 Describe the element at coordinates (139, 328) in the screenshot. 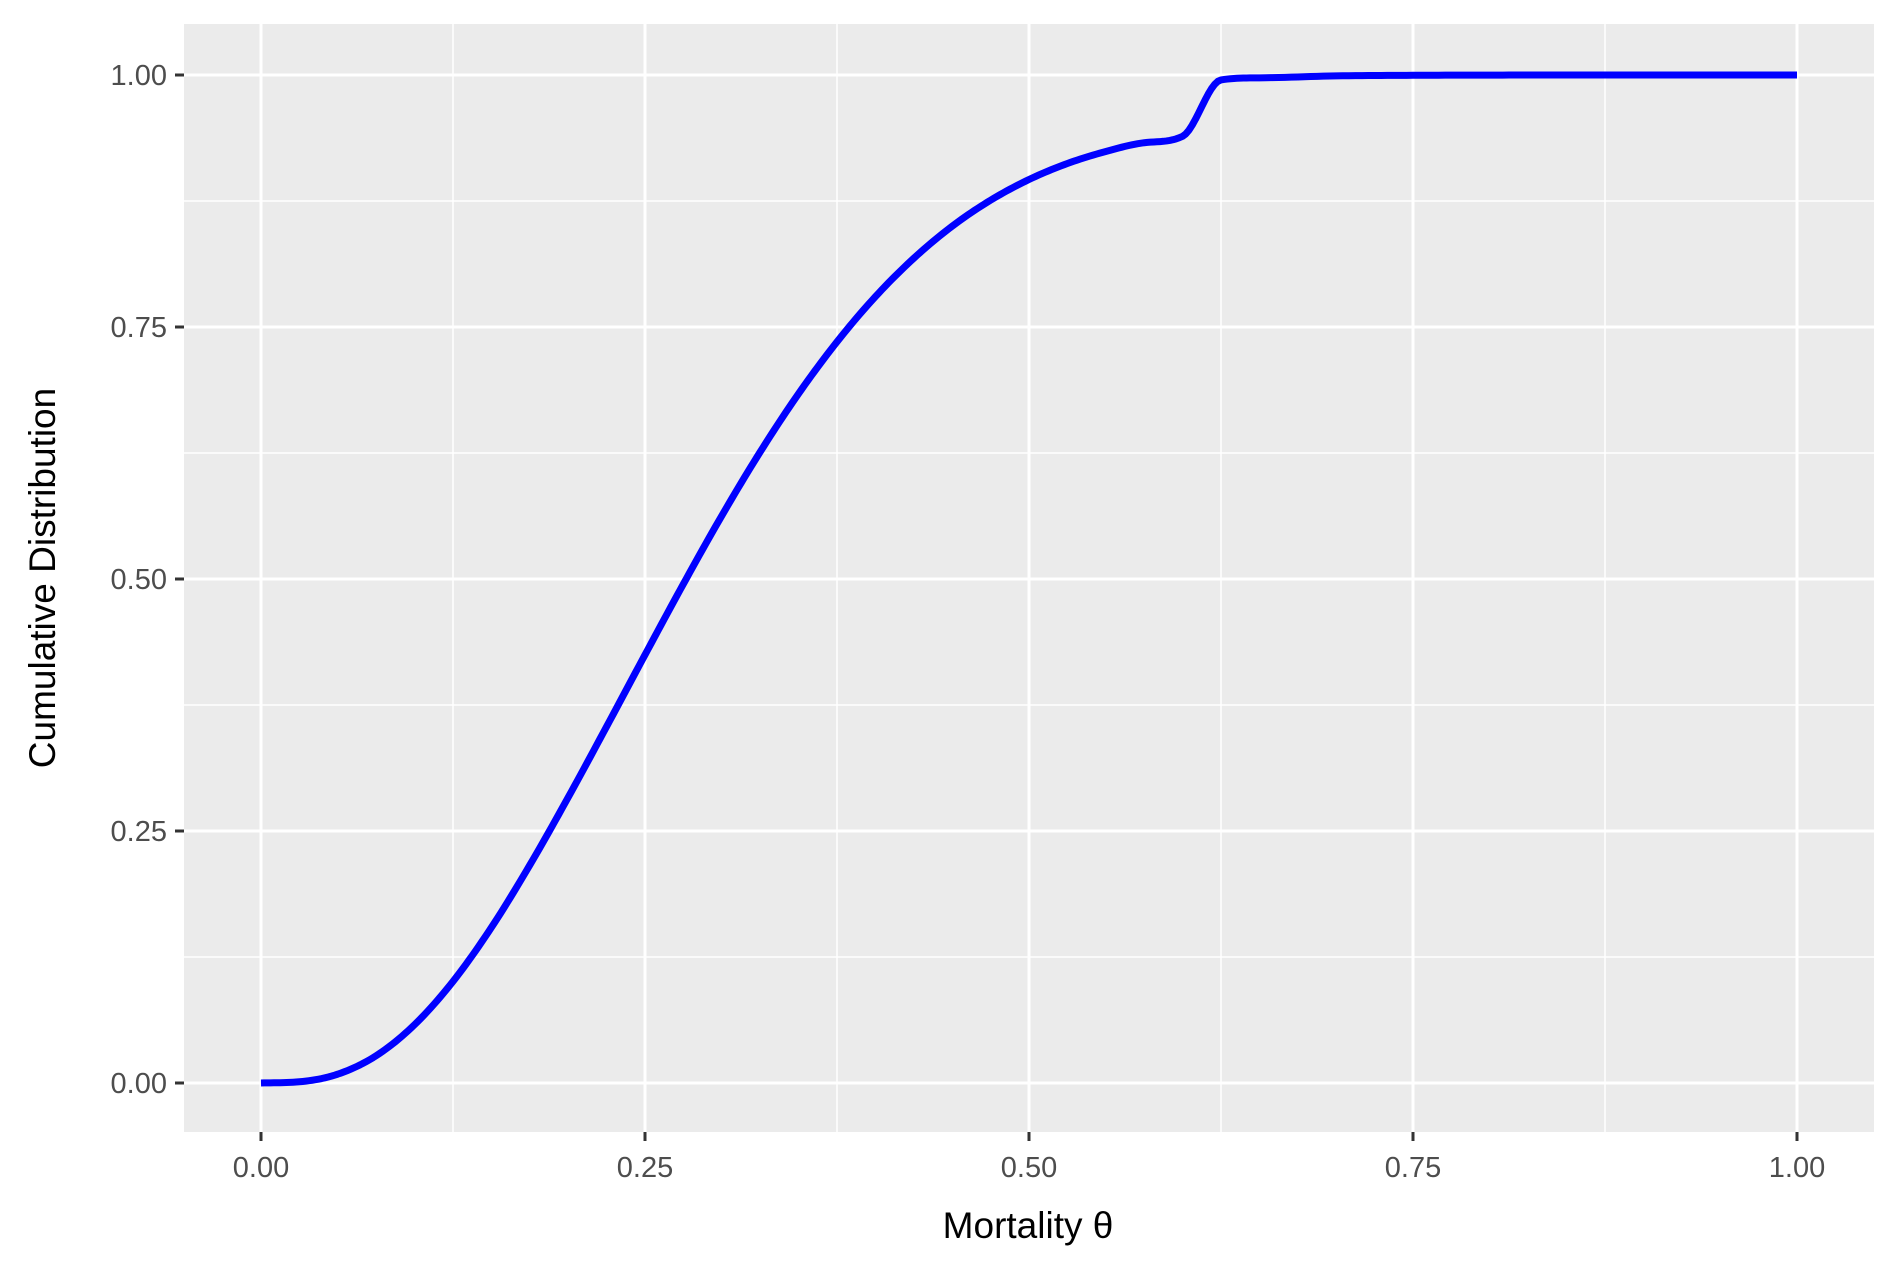

I see `y-tick-label: 0.75` at that location.